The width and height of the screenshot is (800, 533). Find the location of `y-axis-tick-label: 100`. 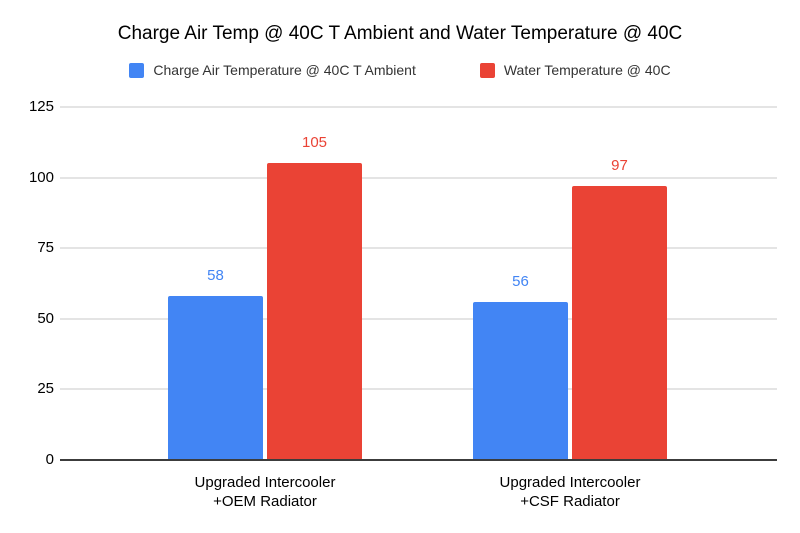

y-axis-tick-label: 100 is located at coordinates (41, 177).